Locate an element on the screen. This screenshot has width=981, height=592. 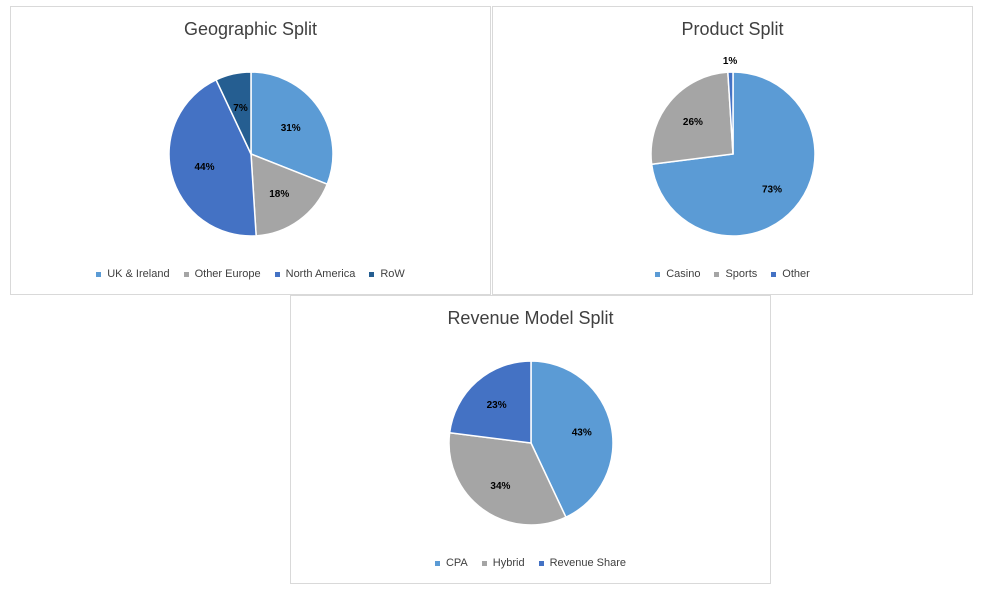
data-label: 23% is located at coordinates (497, 405).